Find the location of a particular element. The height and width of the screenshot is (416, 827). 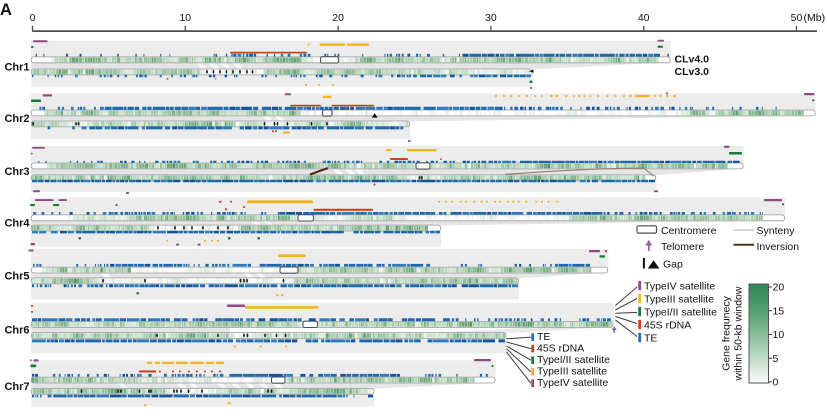

svg-text: Chr3 is located at coordinates (16, 172).